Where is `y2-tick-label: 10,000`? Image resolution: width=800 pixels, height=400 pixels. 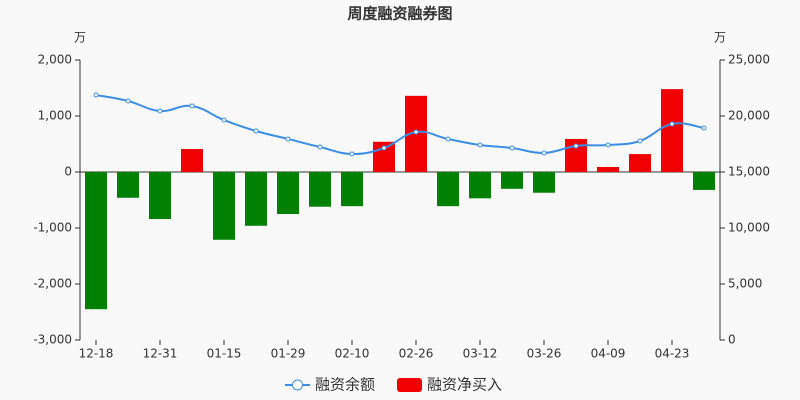 y2-tick-label: 10,000 is located at coordinates (749, 228).